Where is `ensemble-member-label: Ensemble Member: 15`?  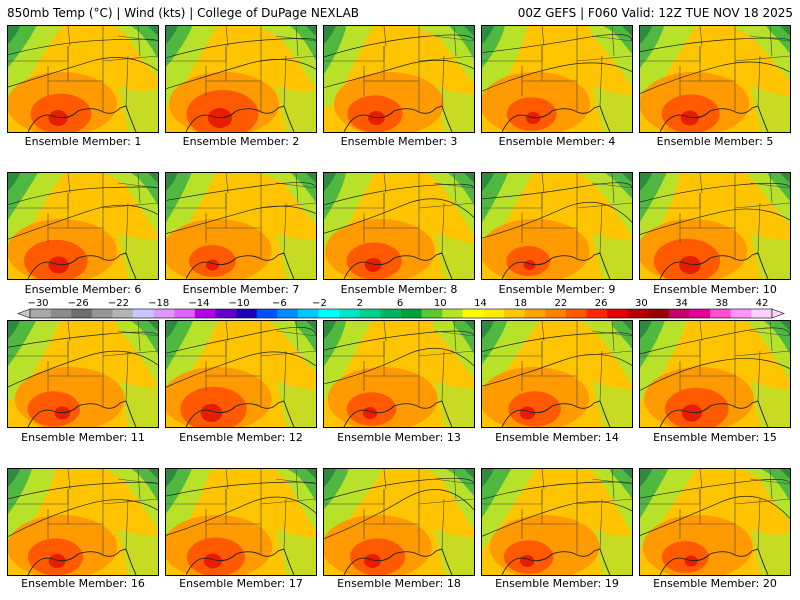 ensemble-member-label: Ensemble Member: 15 is located at coordinates (715, 437).